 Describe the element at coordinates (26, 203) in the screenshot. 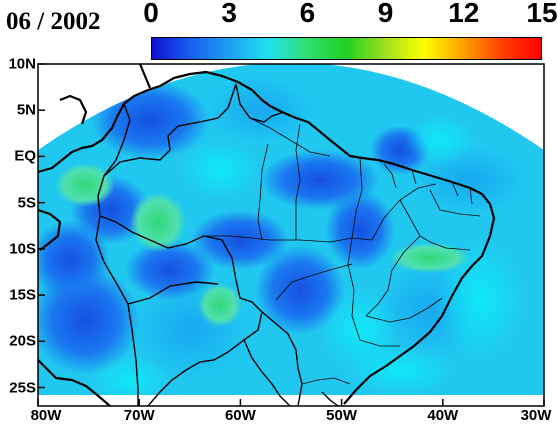

I see `latitude-label: 5S` at that location.